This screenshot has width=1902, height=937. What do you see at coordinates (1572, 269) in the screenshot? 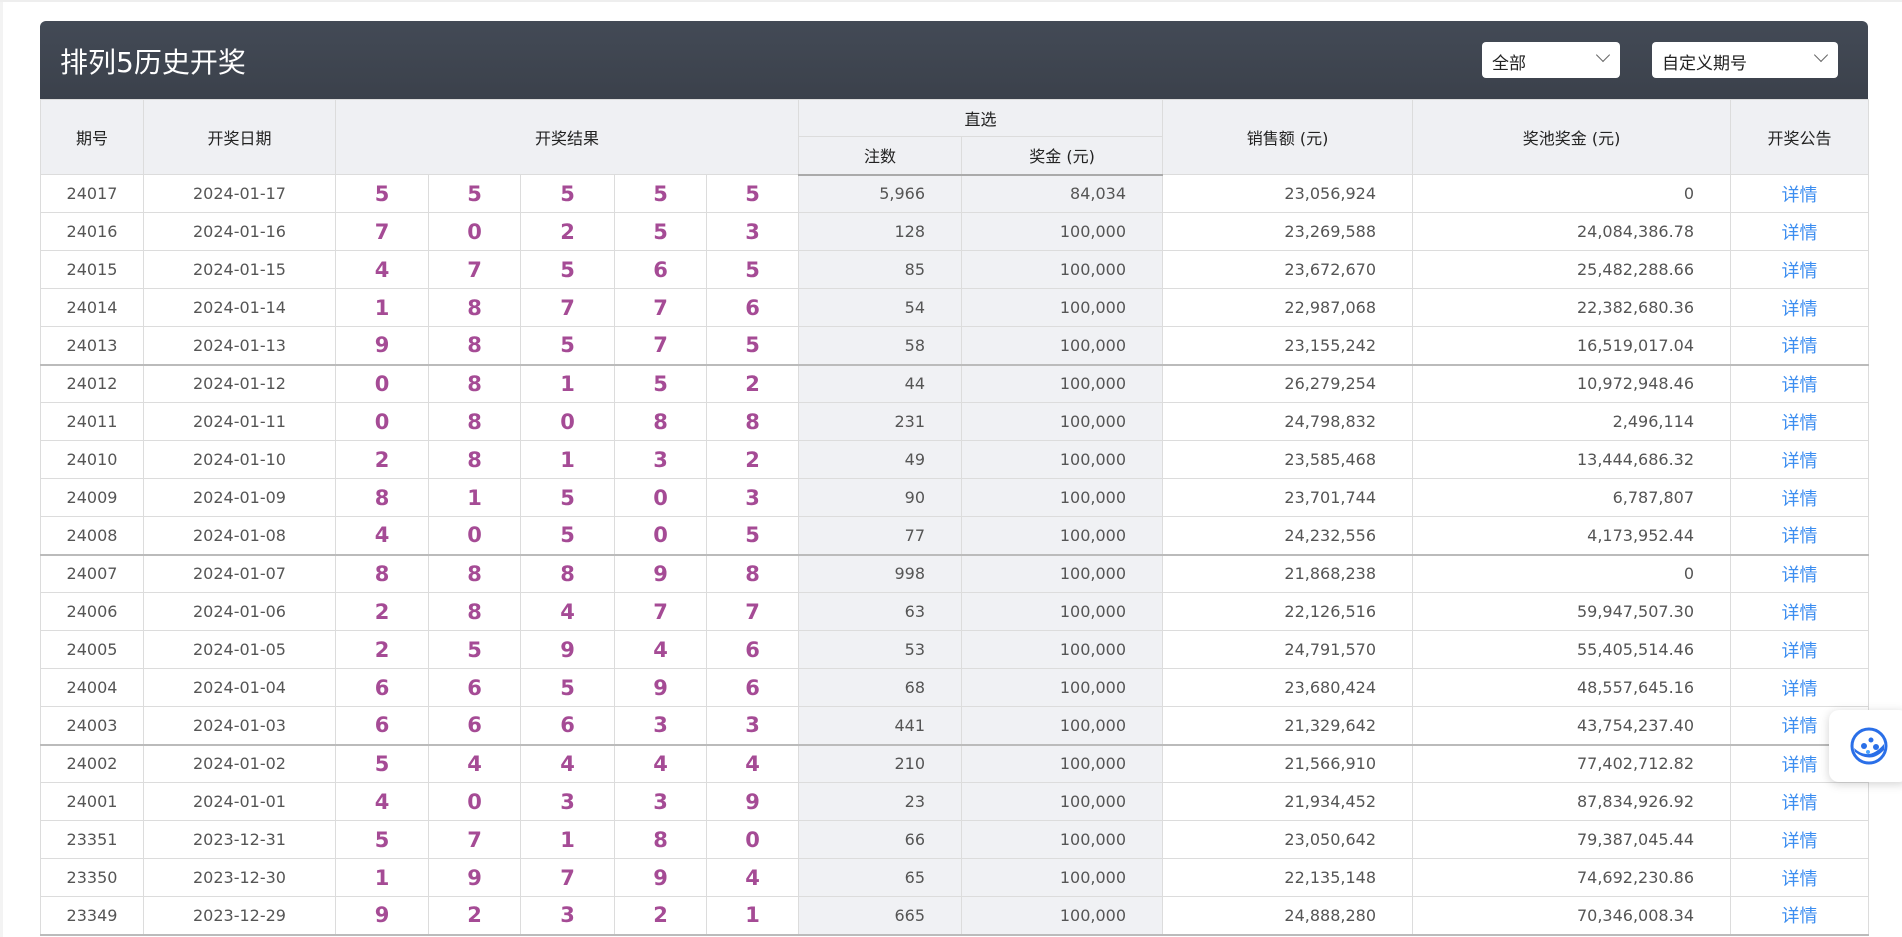
I see `pool-cell: 25,482,288.66` at bounding box center [1572, 269].